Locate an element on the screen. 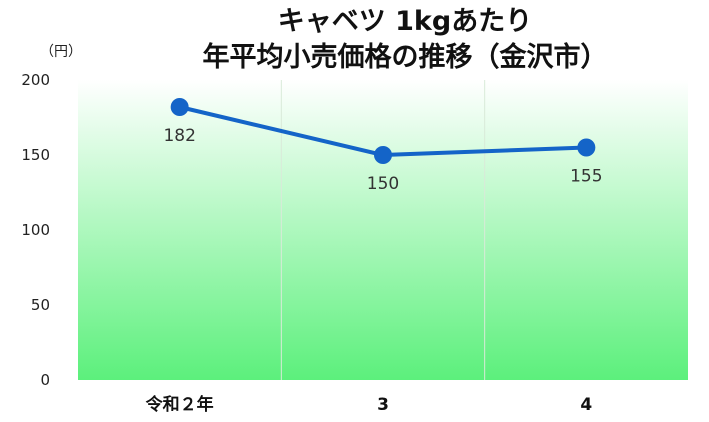 Image resolution: width=709 pixels, height=422 pixels. data-label: 182 is located at coordinates (179, 136).